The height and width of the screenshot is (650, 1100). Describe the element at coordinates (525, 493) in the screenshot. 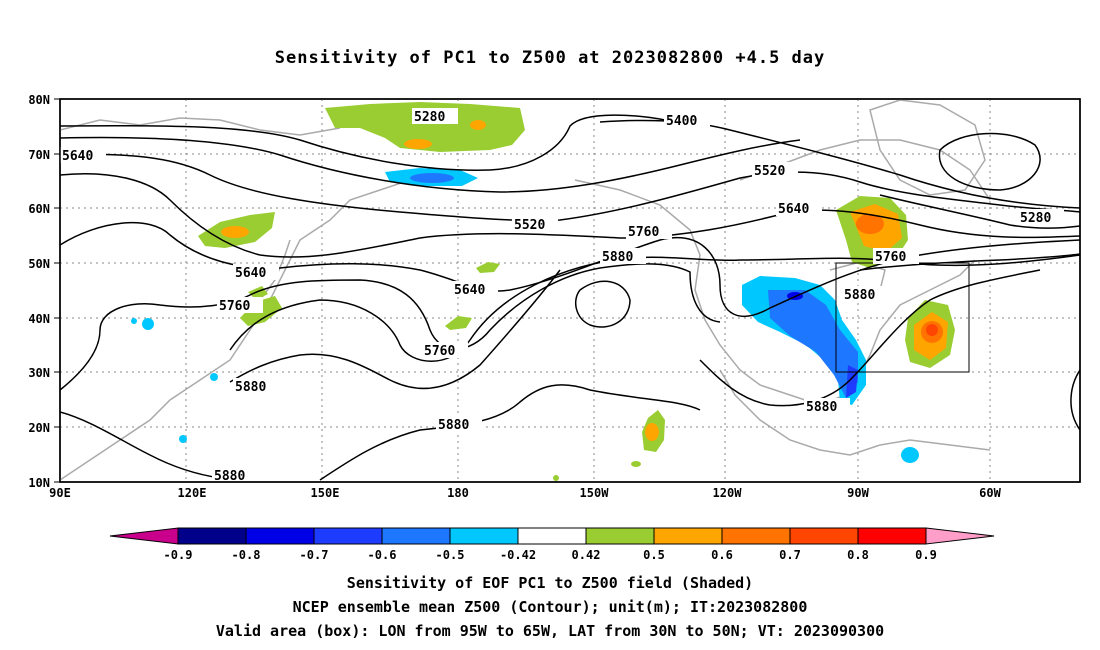

I see `lon-axis: 90E 120E 150E 180 150W 120W 90W 60W` at that location.